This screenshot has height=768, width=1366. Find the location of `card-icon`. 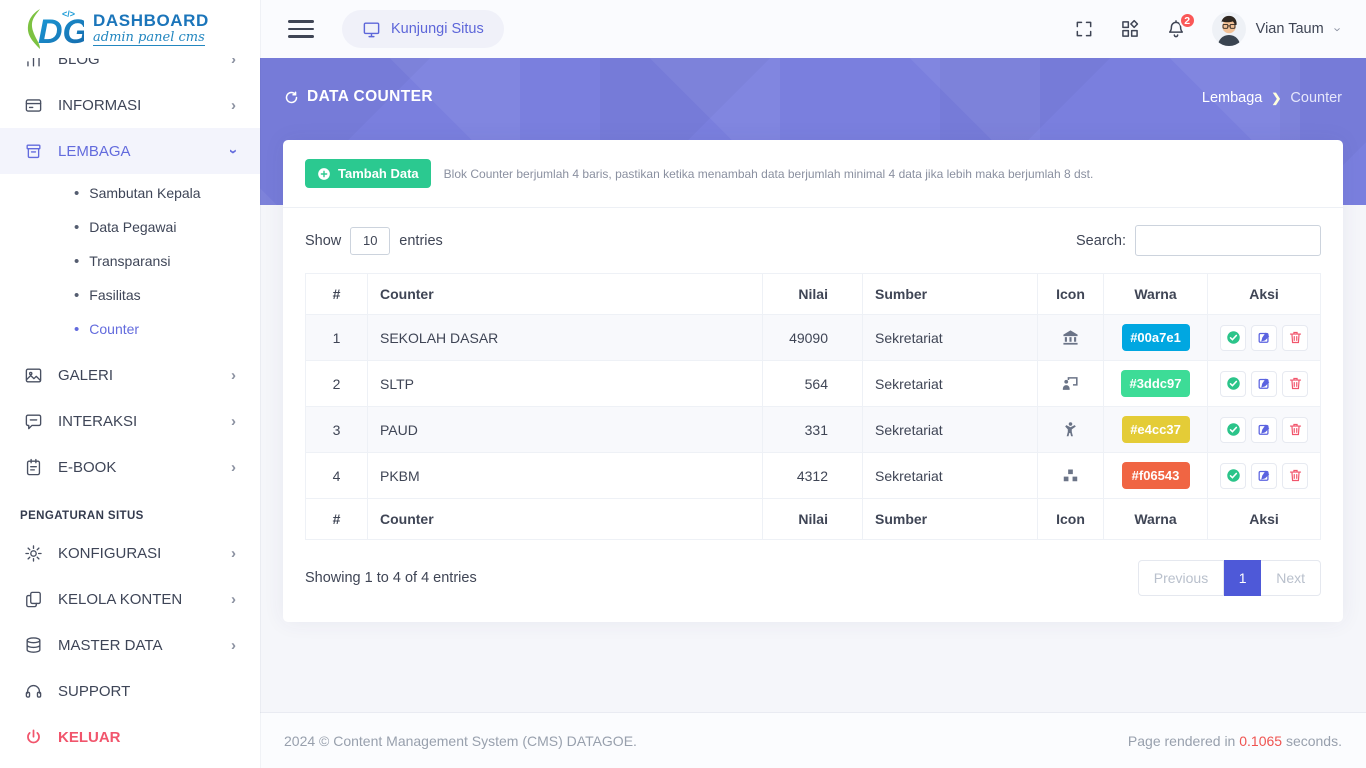

card-icon is located at coordinates (33, 105).